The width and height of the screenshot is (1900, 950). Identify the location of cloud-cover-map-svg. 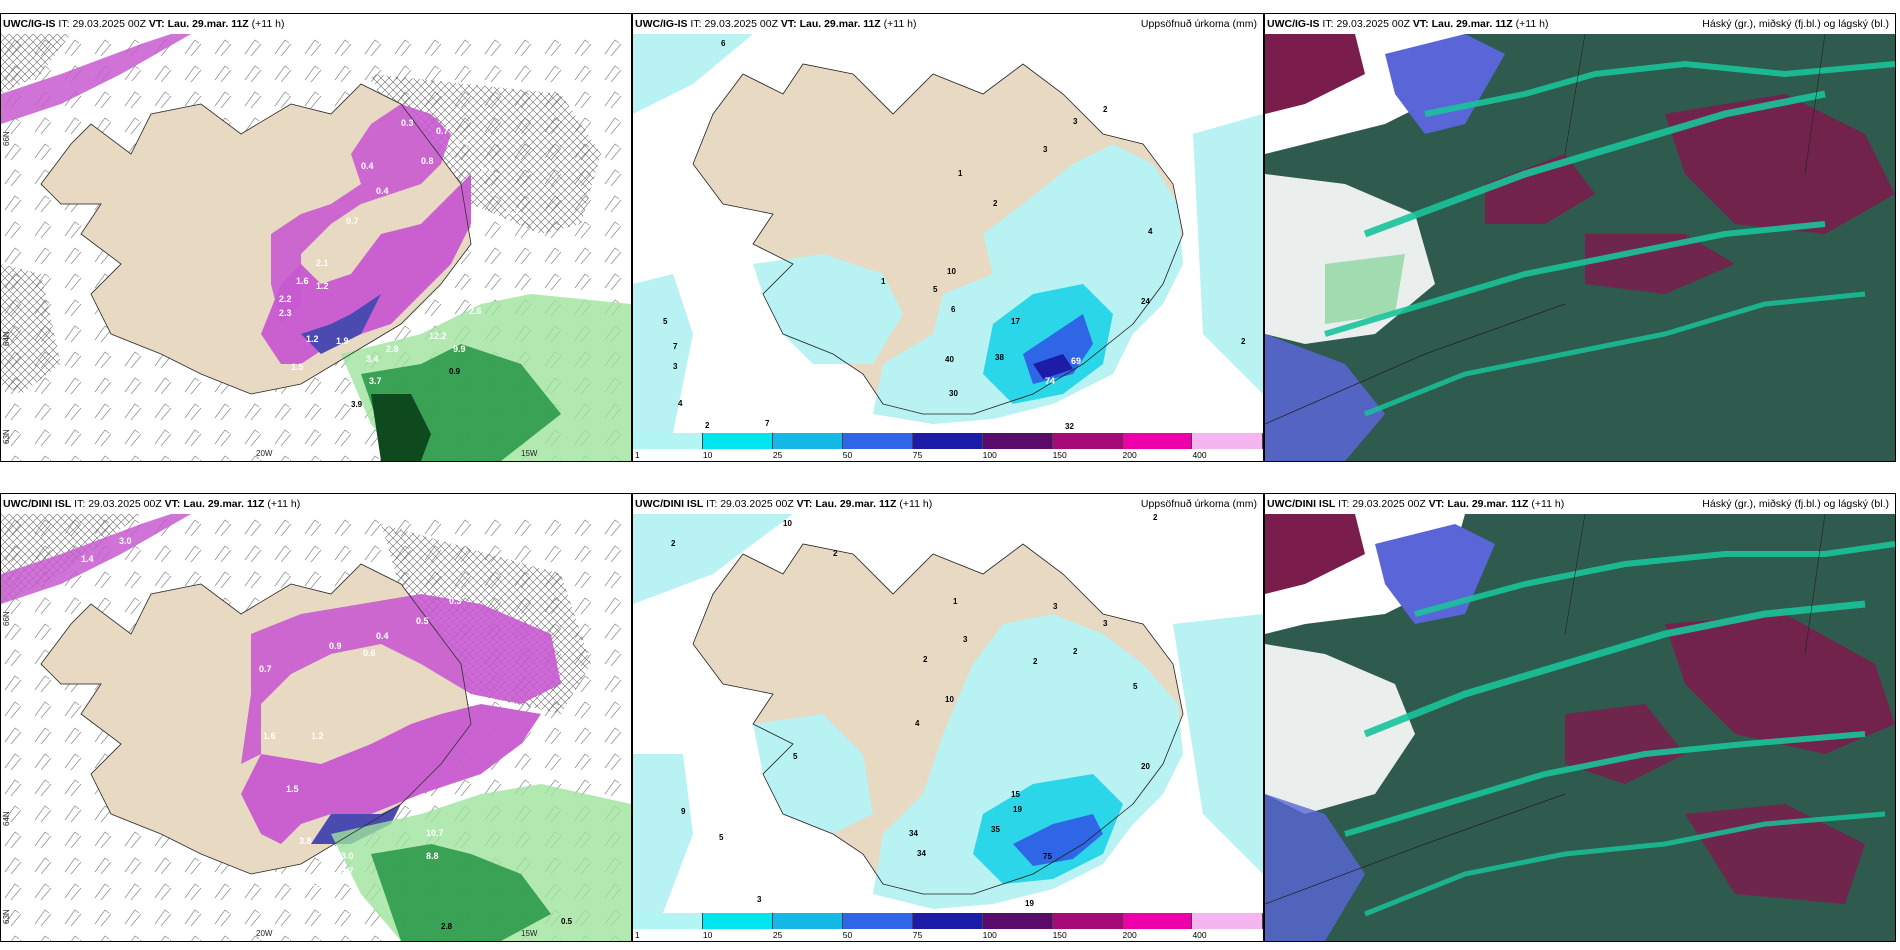
(1580, 727).